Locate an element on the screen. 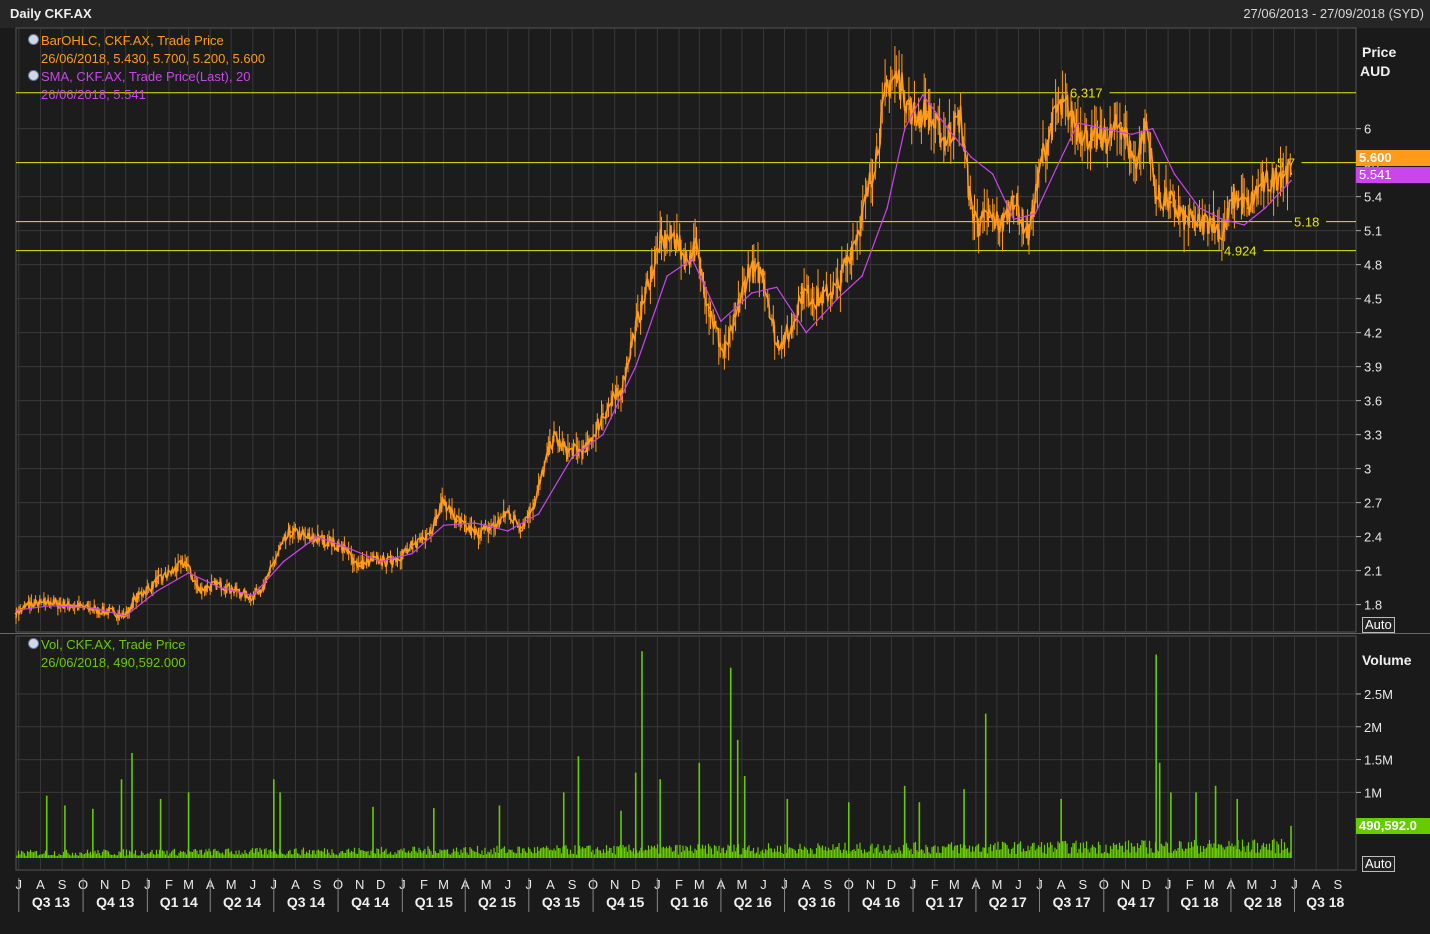 This screenshot has height=934, width=1430. price-auto-scale-button: Auto is located at coordinates (1378, 625).